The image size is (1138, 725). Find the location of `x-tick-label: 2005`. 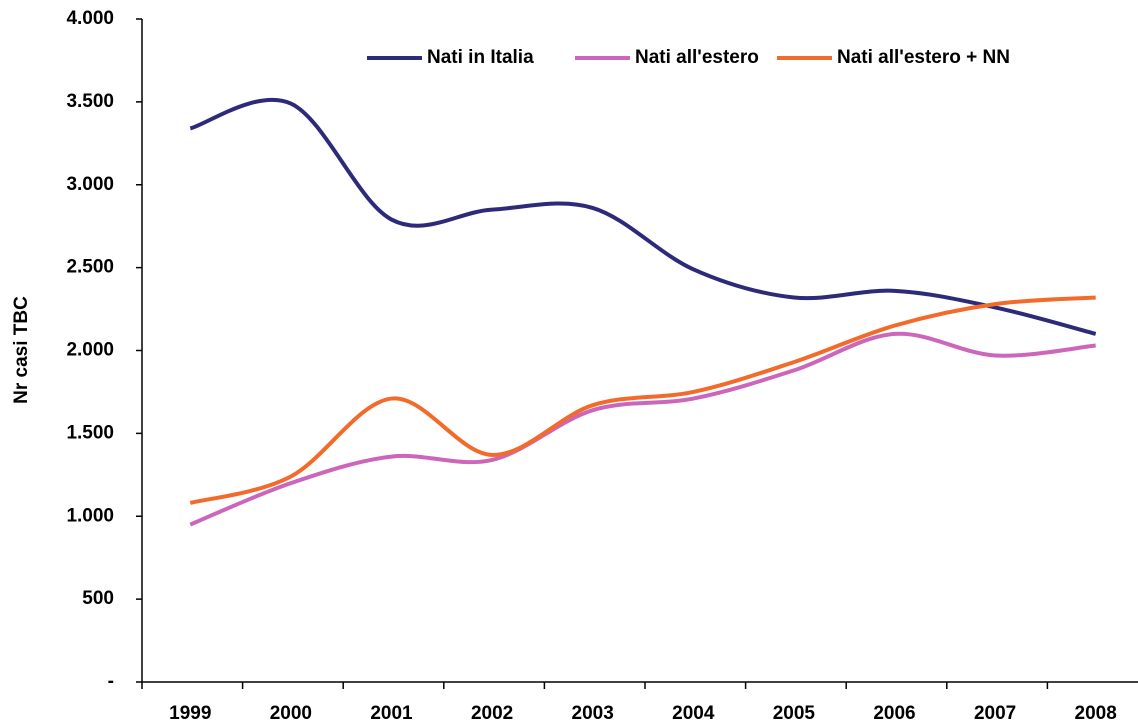

x-tick-label: 2005 is located at coordinates (794, 713).